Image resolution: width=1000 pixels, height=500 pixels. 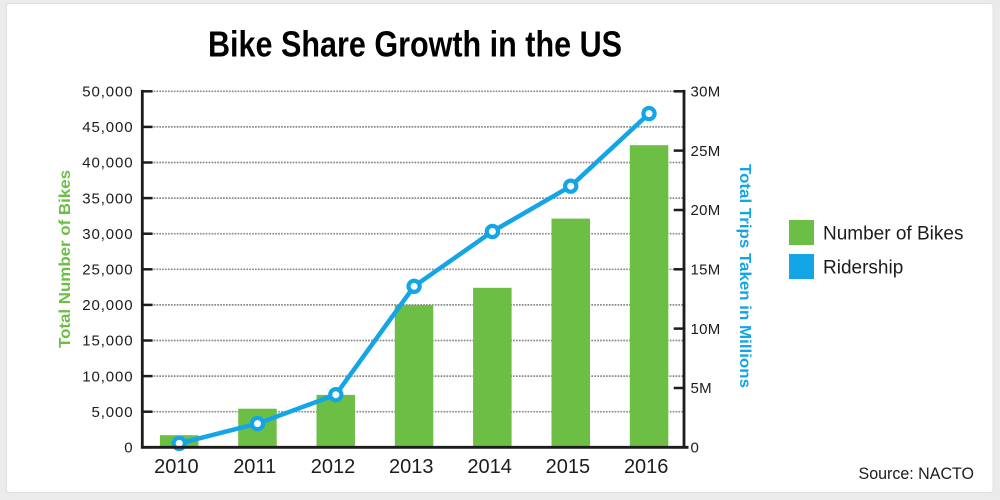 I want to click on svg-text: 25M, so click(x=706, y=151).